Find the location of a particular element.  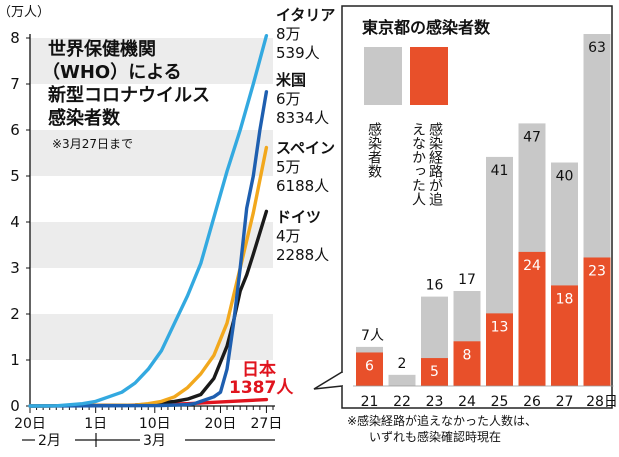

y-tick-label: 7 is located at coordinates (15, 84).